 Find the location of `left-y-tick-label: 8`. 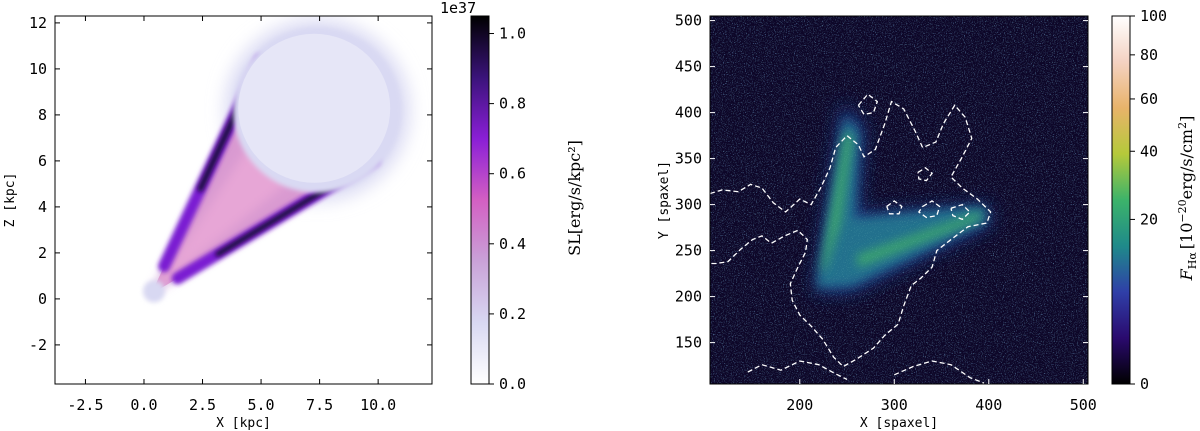

left-y-tick-label: 8 is located at coordinates (42, 115).